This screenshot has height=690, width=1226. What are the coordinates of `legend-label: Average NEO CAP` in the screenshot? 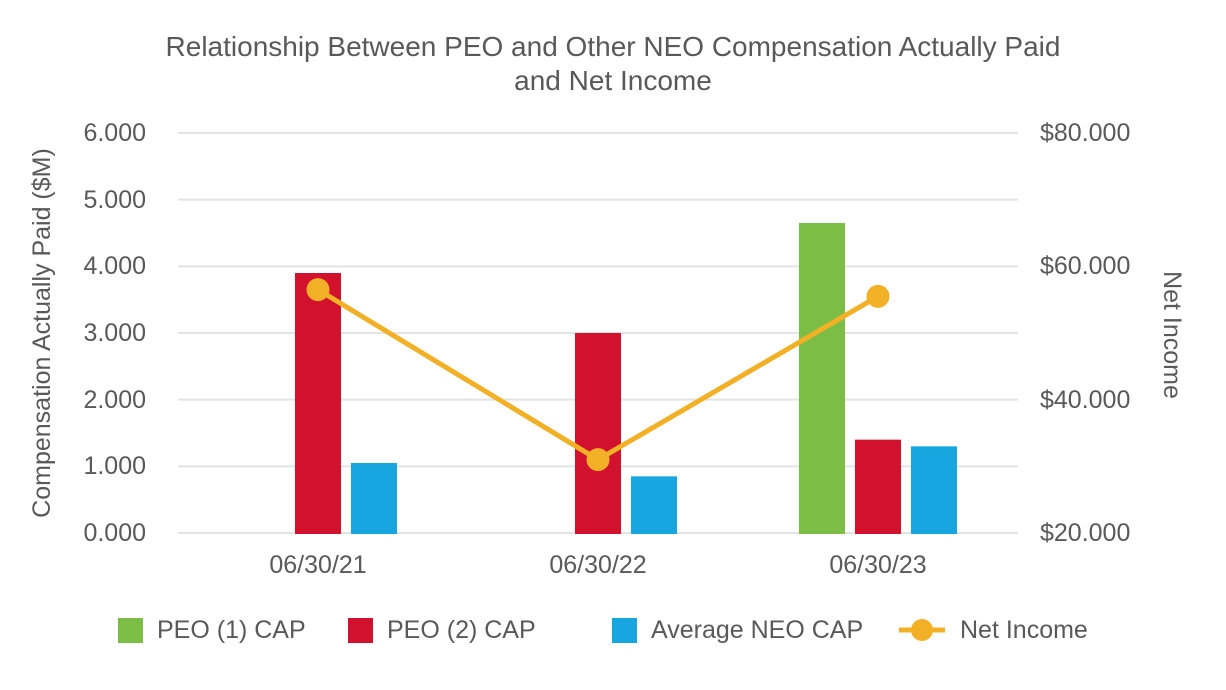 It's located at (757, 629).